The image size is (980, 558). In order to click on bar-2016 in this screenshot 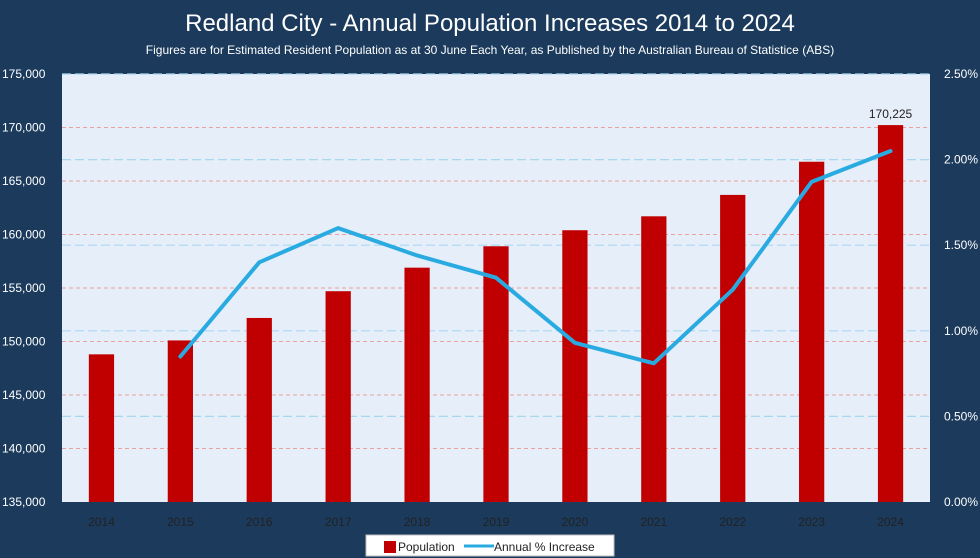, I will do `click(259, 409)`.